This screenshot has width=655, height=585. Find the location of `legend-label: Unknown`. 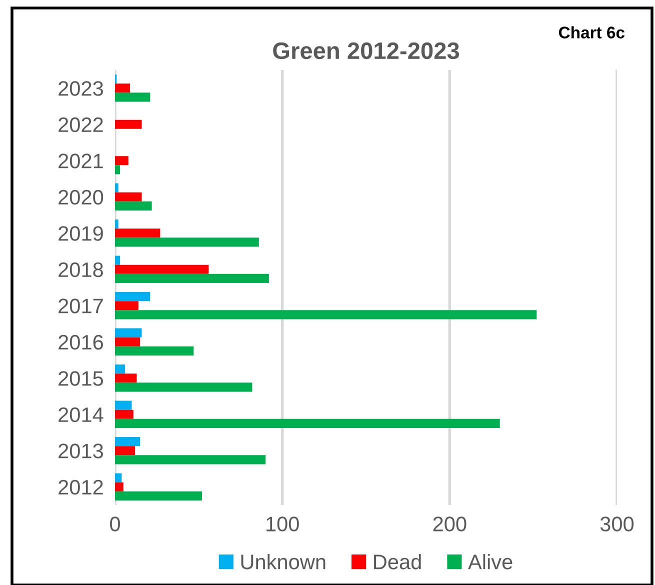

legend-label: Unknown is located at coordinates (283, 562).